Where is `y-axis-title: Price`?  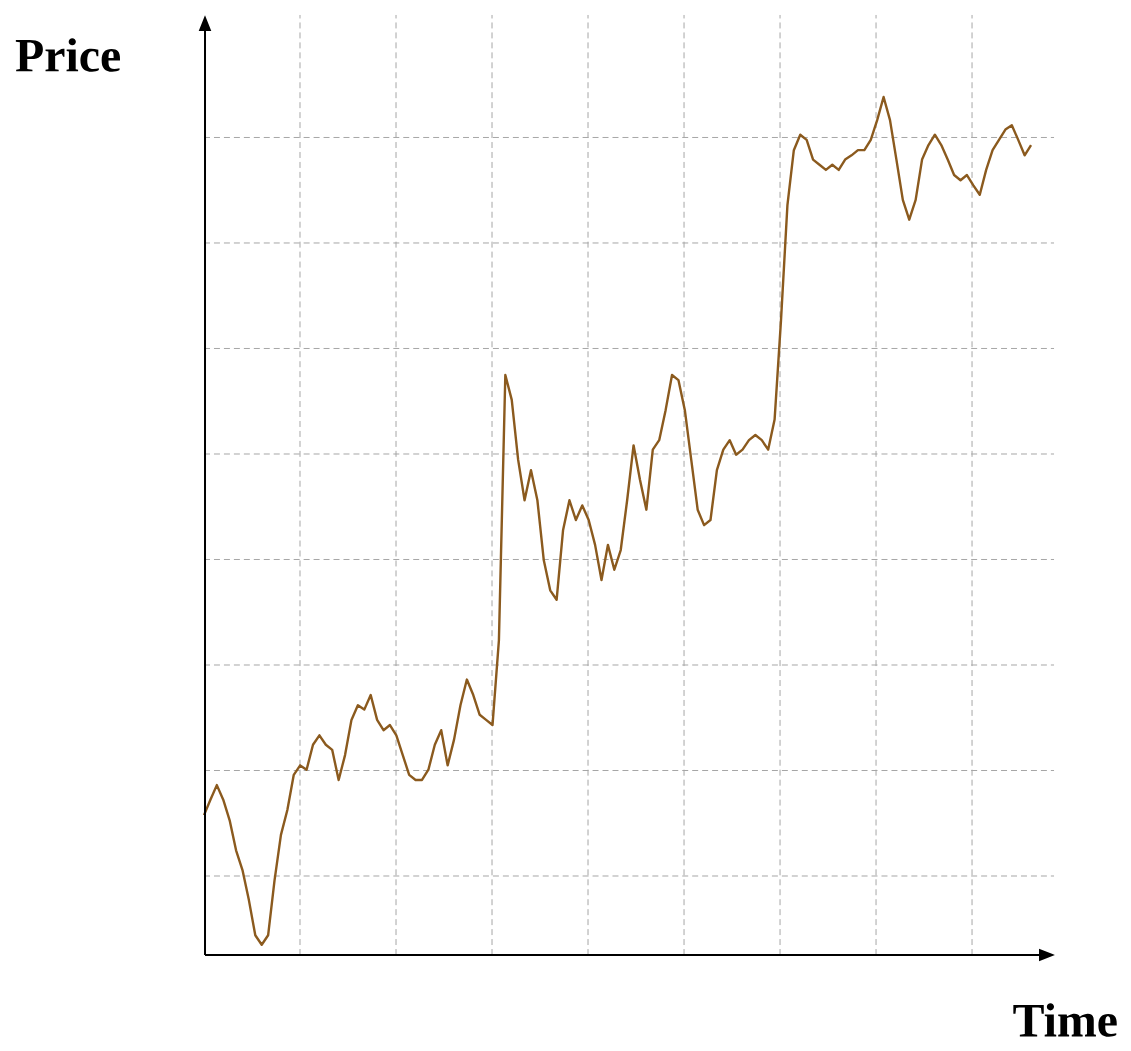 y-axis-title: Price is located at coordinates (67, 55).